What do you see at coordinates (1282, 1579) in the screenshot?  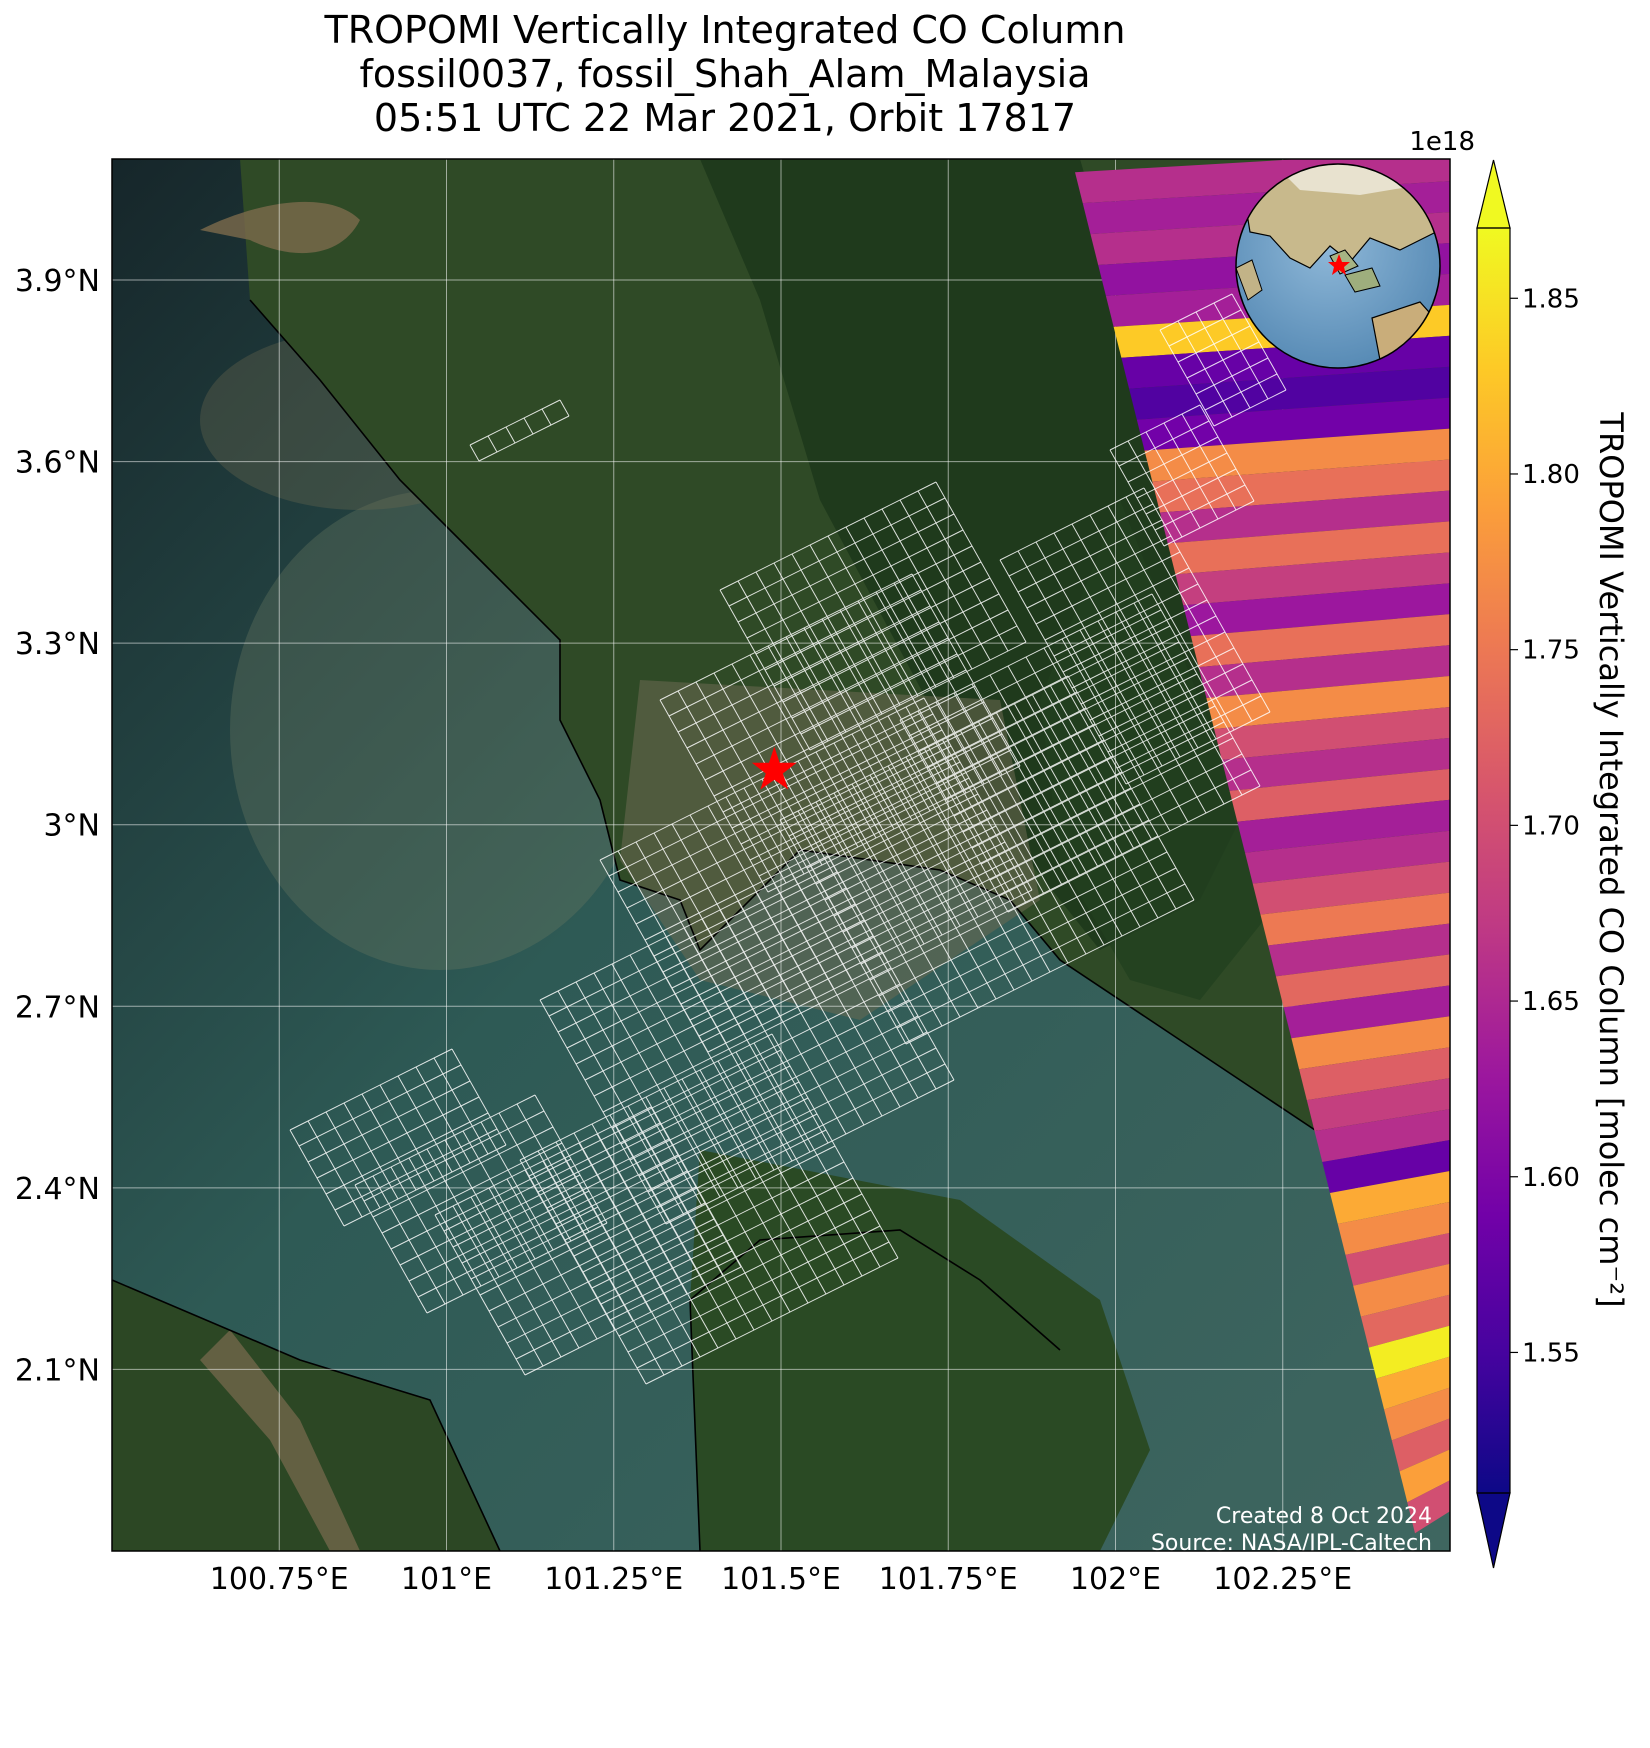 I see `lon-tick-label: 102.25°E` at bounding box center [1282, 1579].